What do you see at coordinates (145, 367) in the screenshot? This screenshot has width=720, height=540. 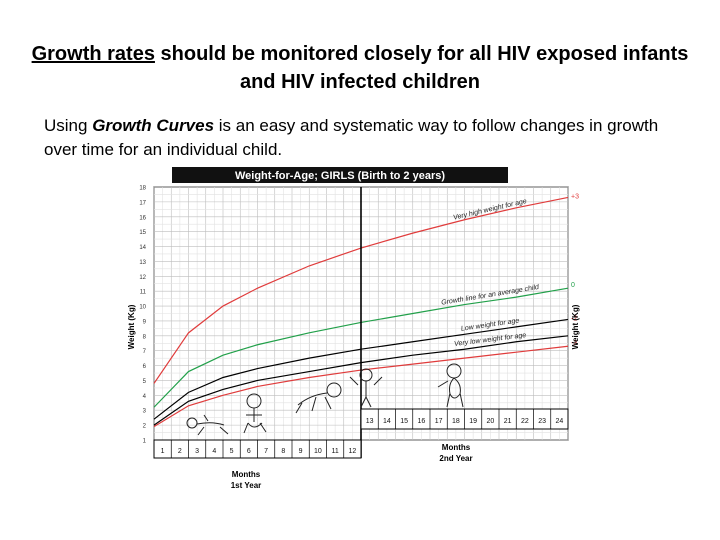 I see `y-tick-label: 6` at bounding box center [145, 367].